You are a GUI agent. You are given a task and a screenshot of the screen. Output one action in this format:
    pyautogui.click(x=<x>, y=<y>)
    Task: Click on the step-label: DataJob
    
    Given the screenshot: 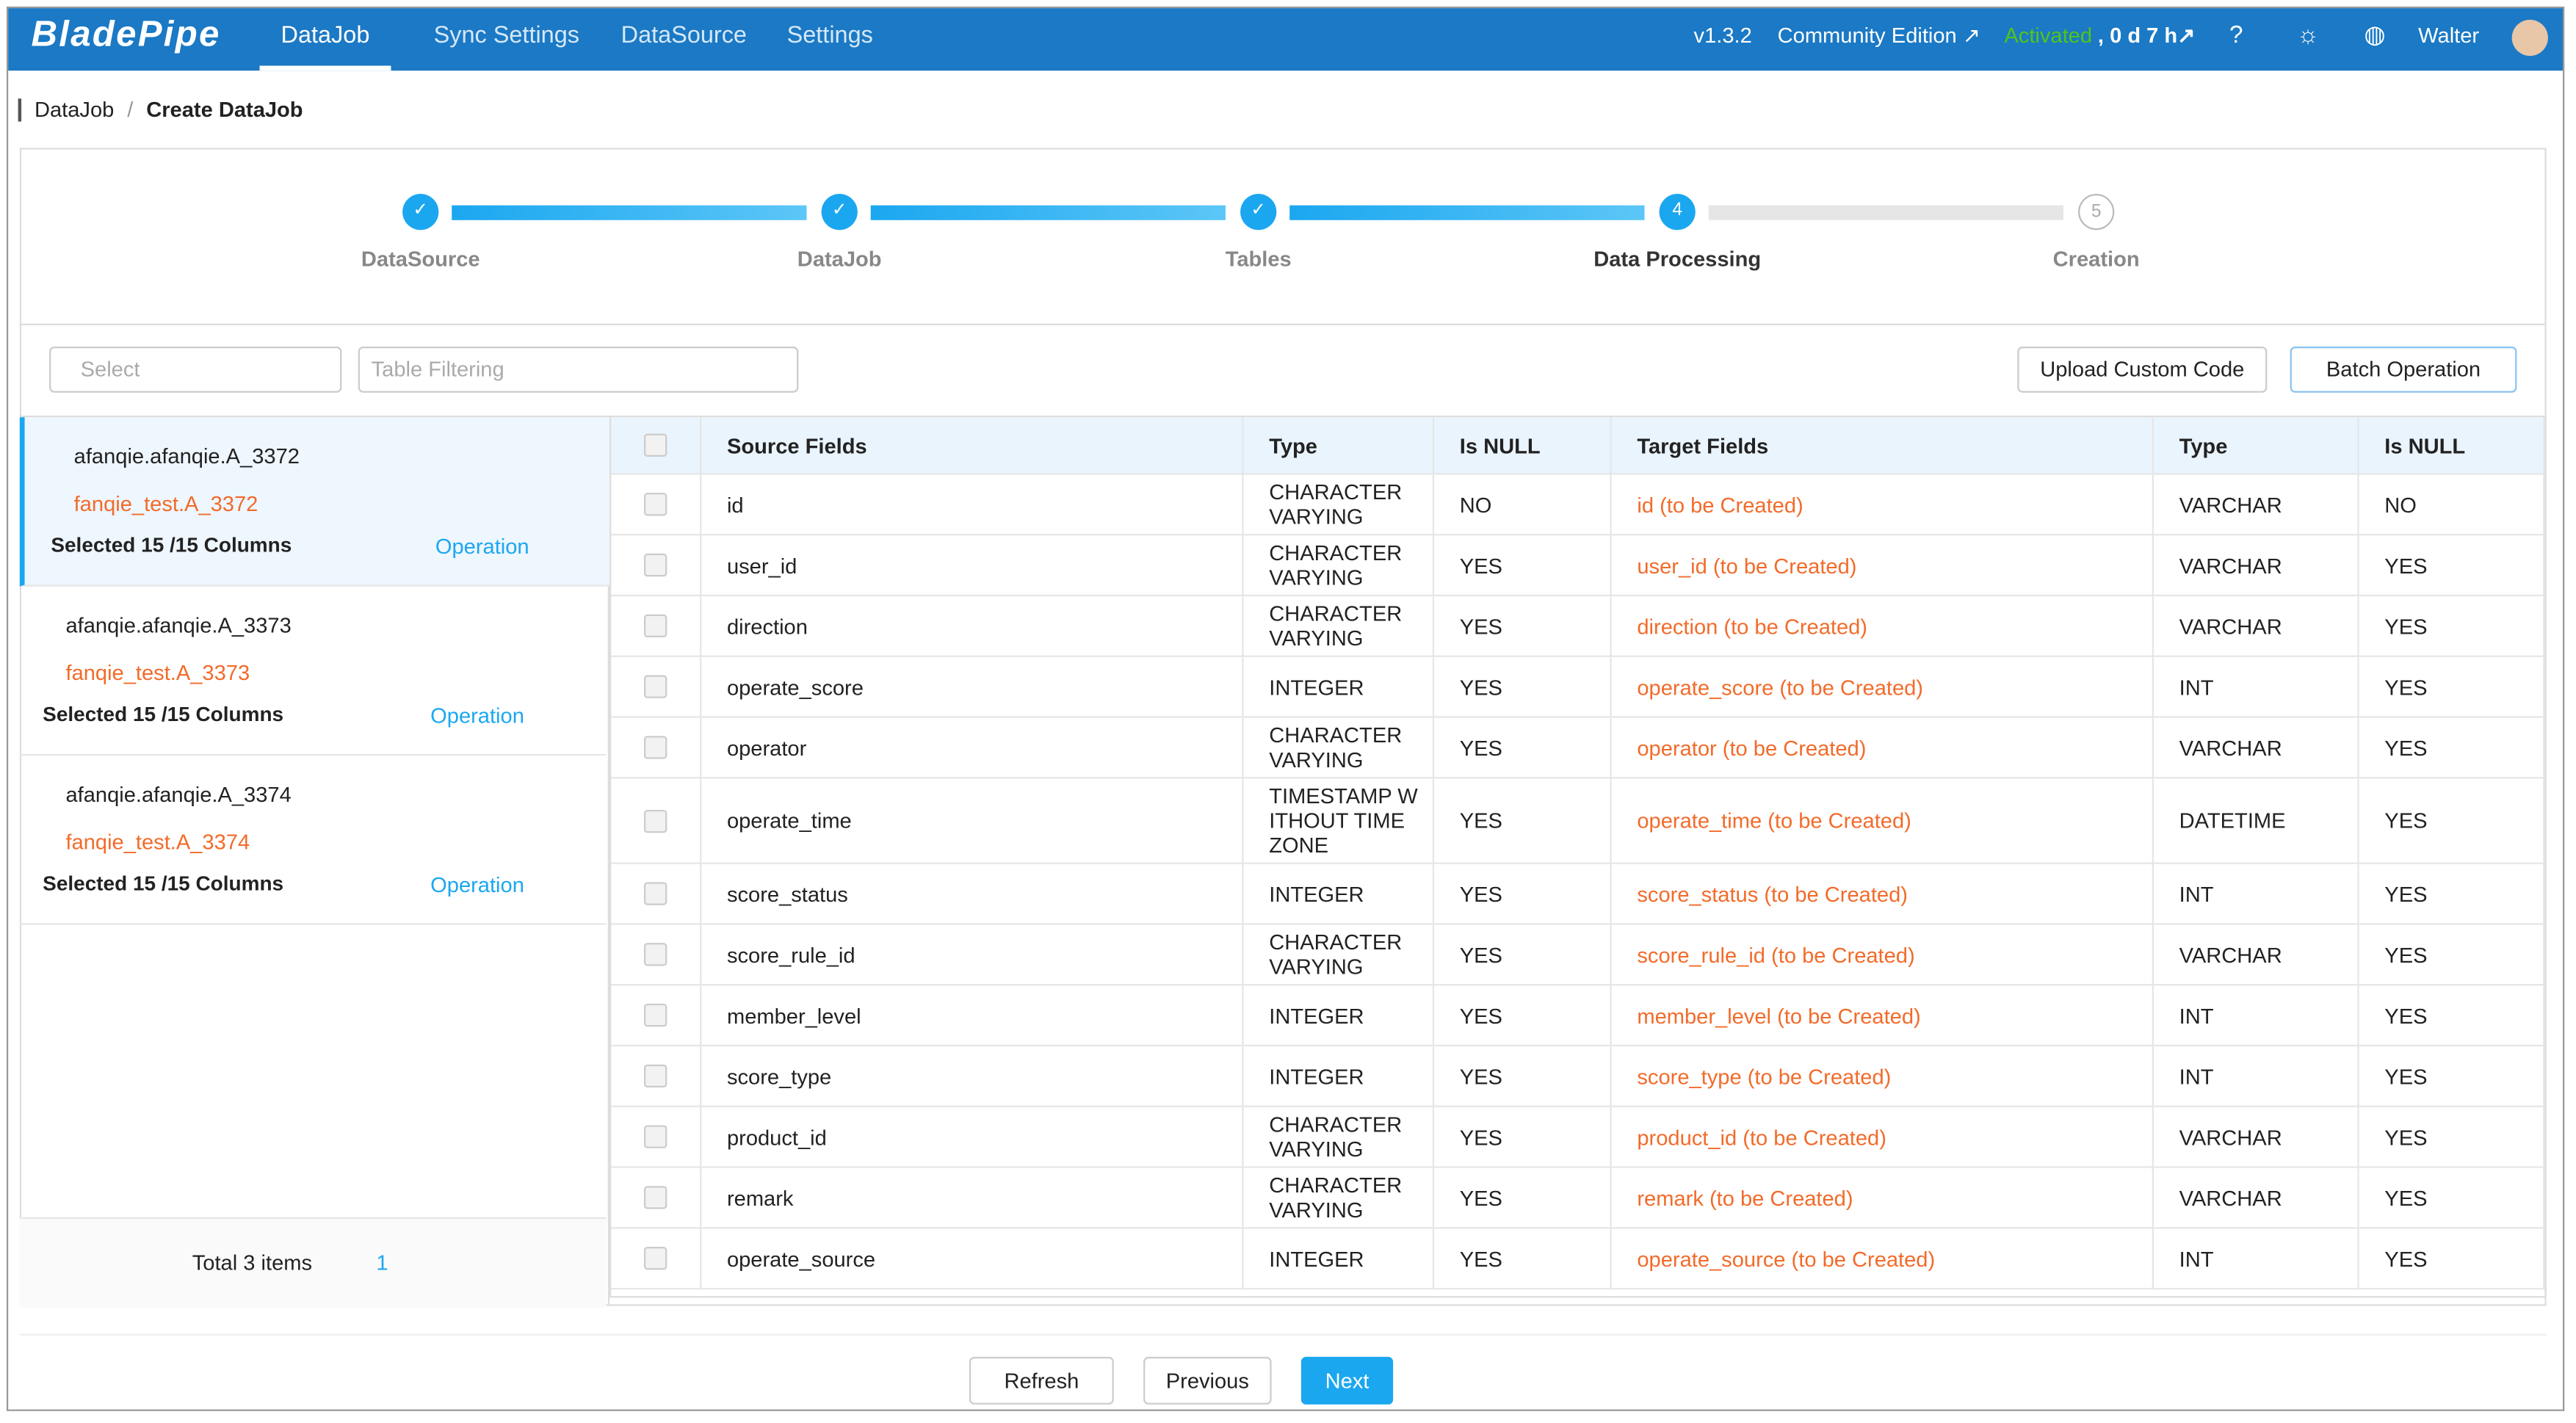 What is the action you would take?
    pyautogui.click(x=839, y=259)
    